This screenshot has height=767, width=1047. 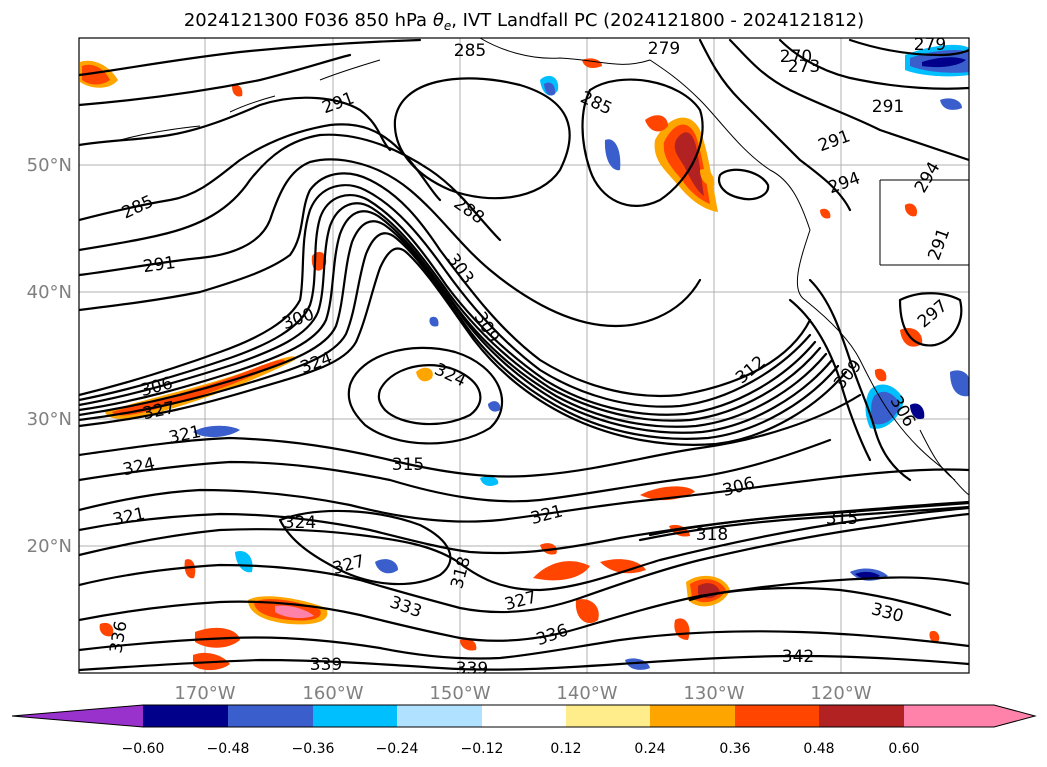 What do you see at coordinates (332, 693) in the screenshot?
I see `lon-label-160w: 160°W` at bounding box center [332, 693].